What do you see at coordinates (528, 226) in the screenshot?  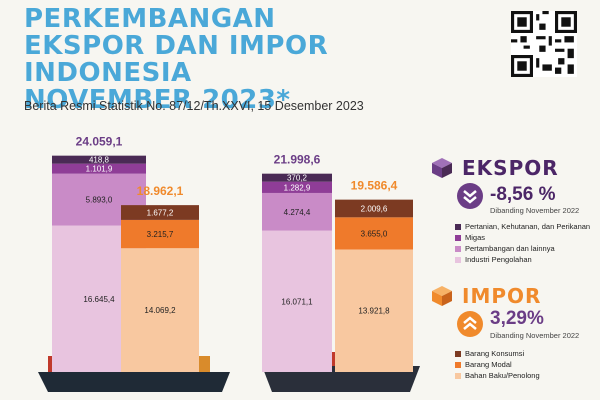 I see `legend-label: Pertanian, Kehutanan, dan Perikanan` at bounding box center [528, 226].